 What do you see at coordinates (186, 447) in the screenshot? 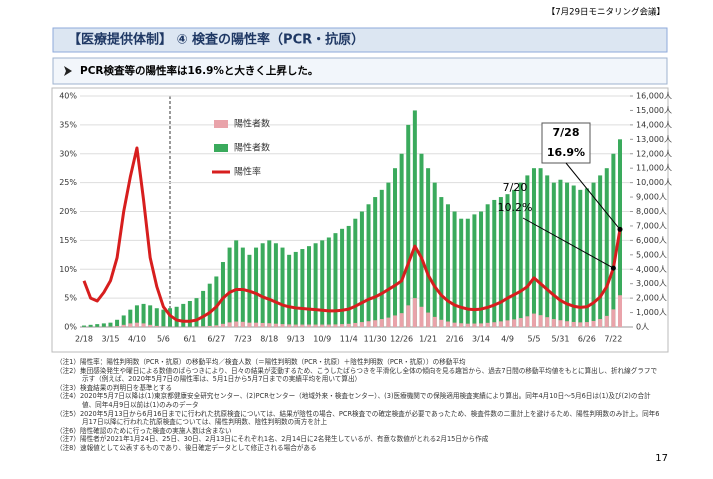
I see `note: （注8）速報値として公表するものであり、後日確定データとして修正される場合がある` at bounding box center [186, 447].